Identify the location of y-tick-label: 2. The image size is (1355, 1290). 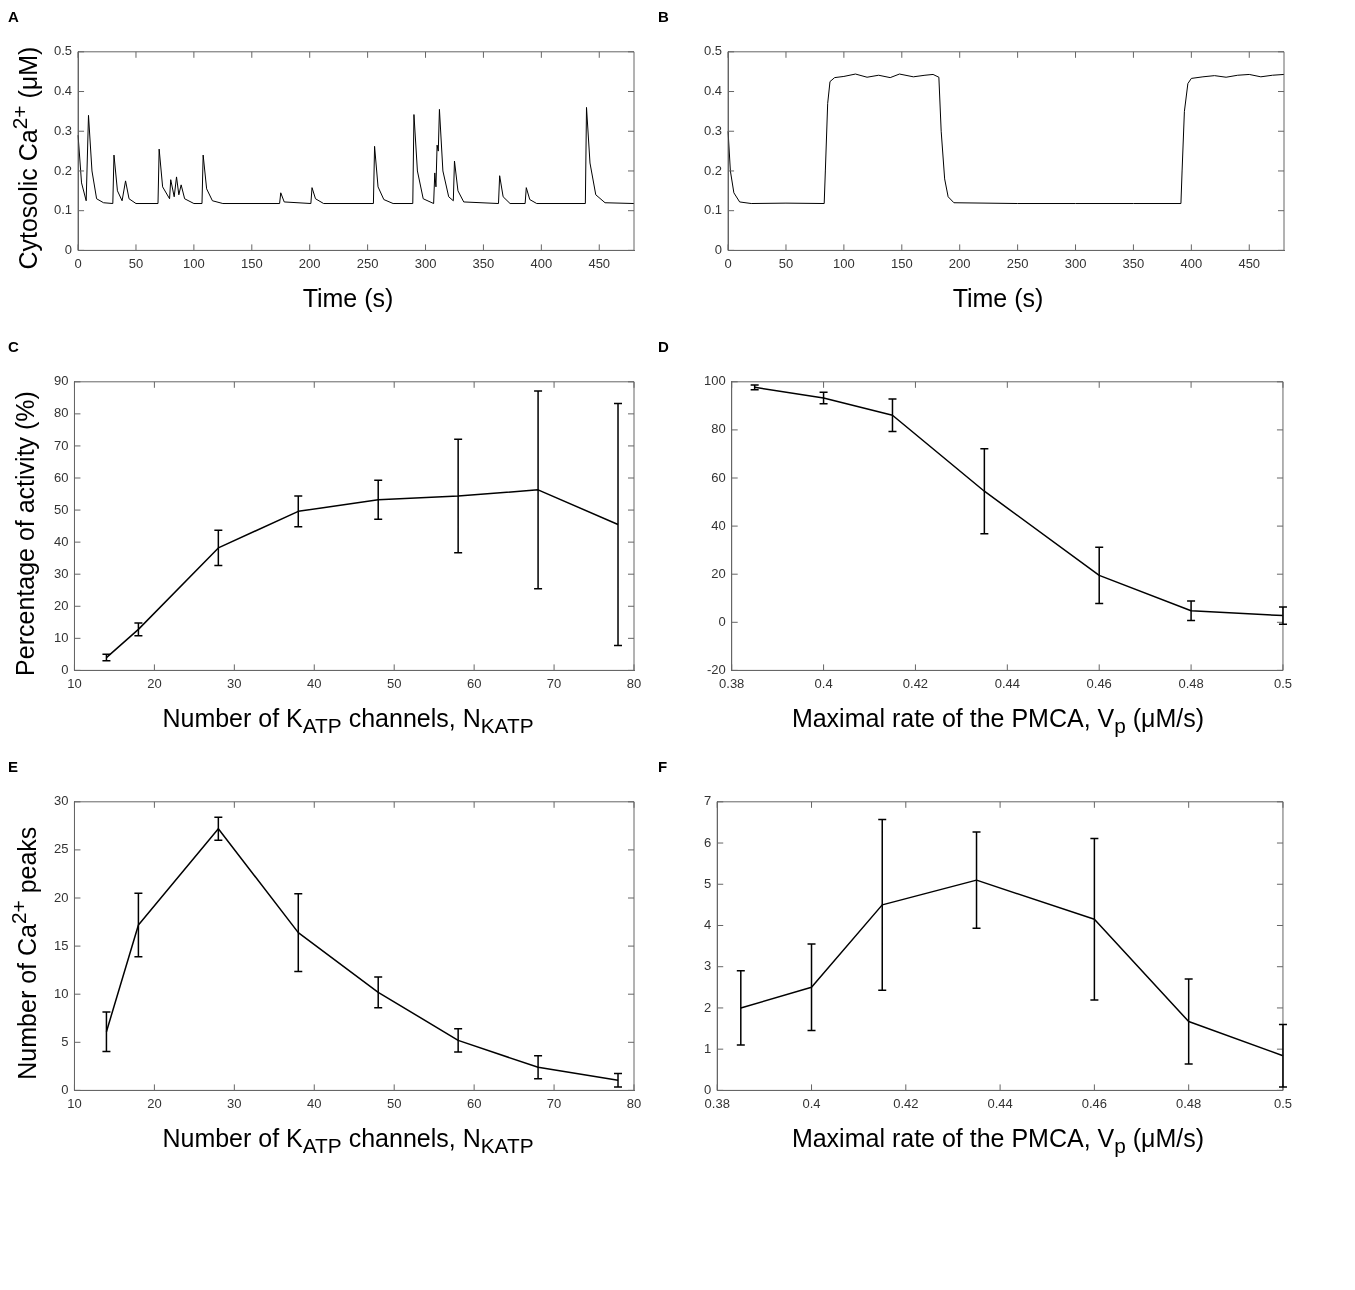
(708, 1007).